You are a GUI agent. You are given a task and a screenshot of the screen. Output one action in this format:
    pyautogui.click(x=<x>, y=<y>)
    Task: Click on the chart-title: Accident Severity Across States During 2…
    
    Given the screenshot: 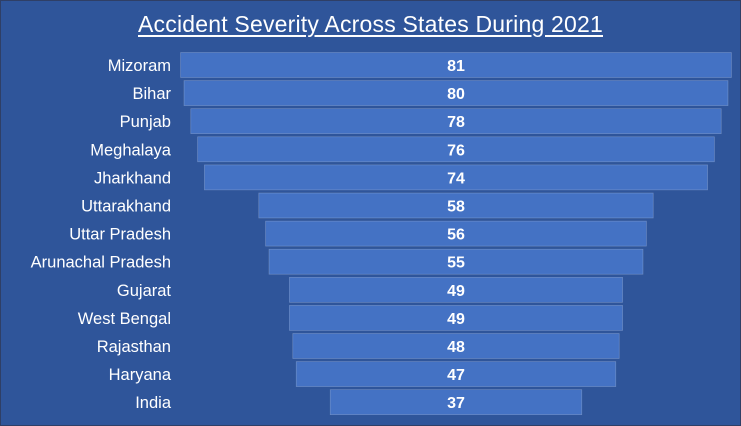 What is the action you would take?
    pyautogui.click(x=370, y=24)
    